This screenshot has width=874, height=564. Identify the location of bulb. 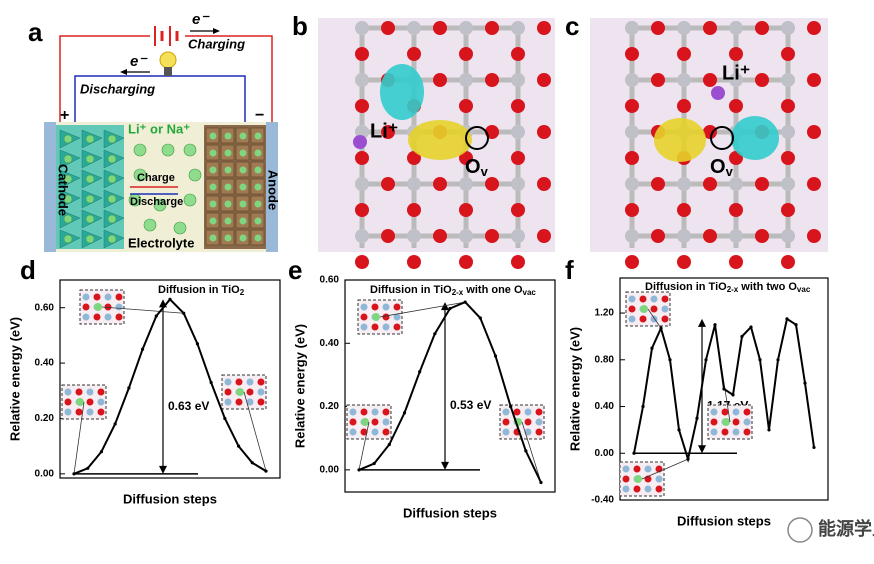
(168, 60).